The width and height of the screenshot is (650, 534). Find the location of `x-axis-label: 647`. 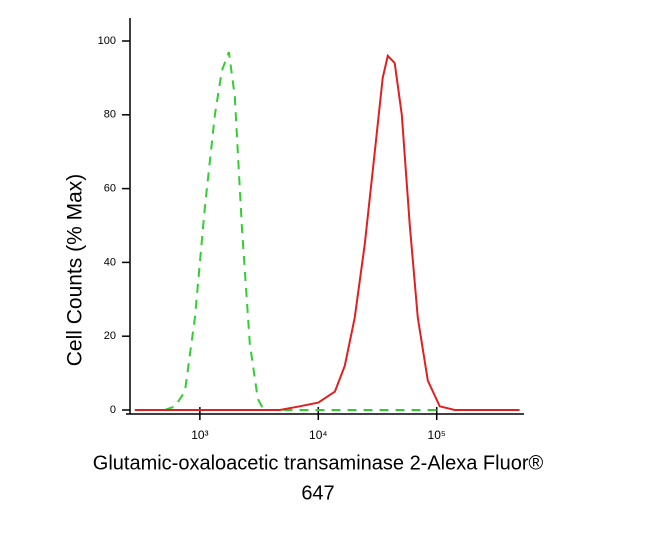

x-axis-label: 647 is located at coordinates (317, 493).